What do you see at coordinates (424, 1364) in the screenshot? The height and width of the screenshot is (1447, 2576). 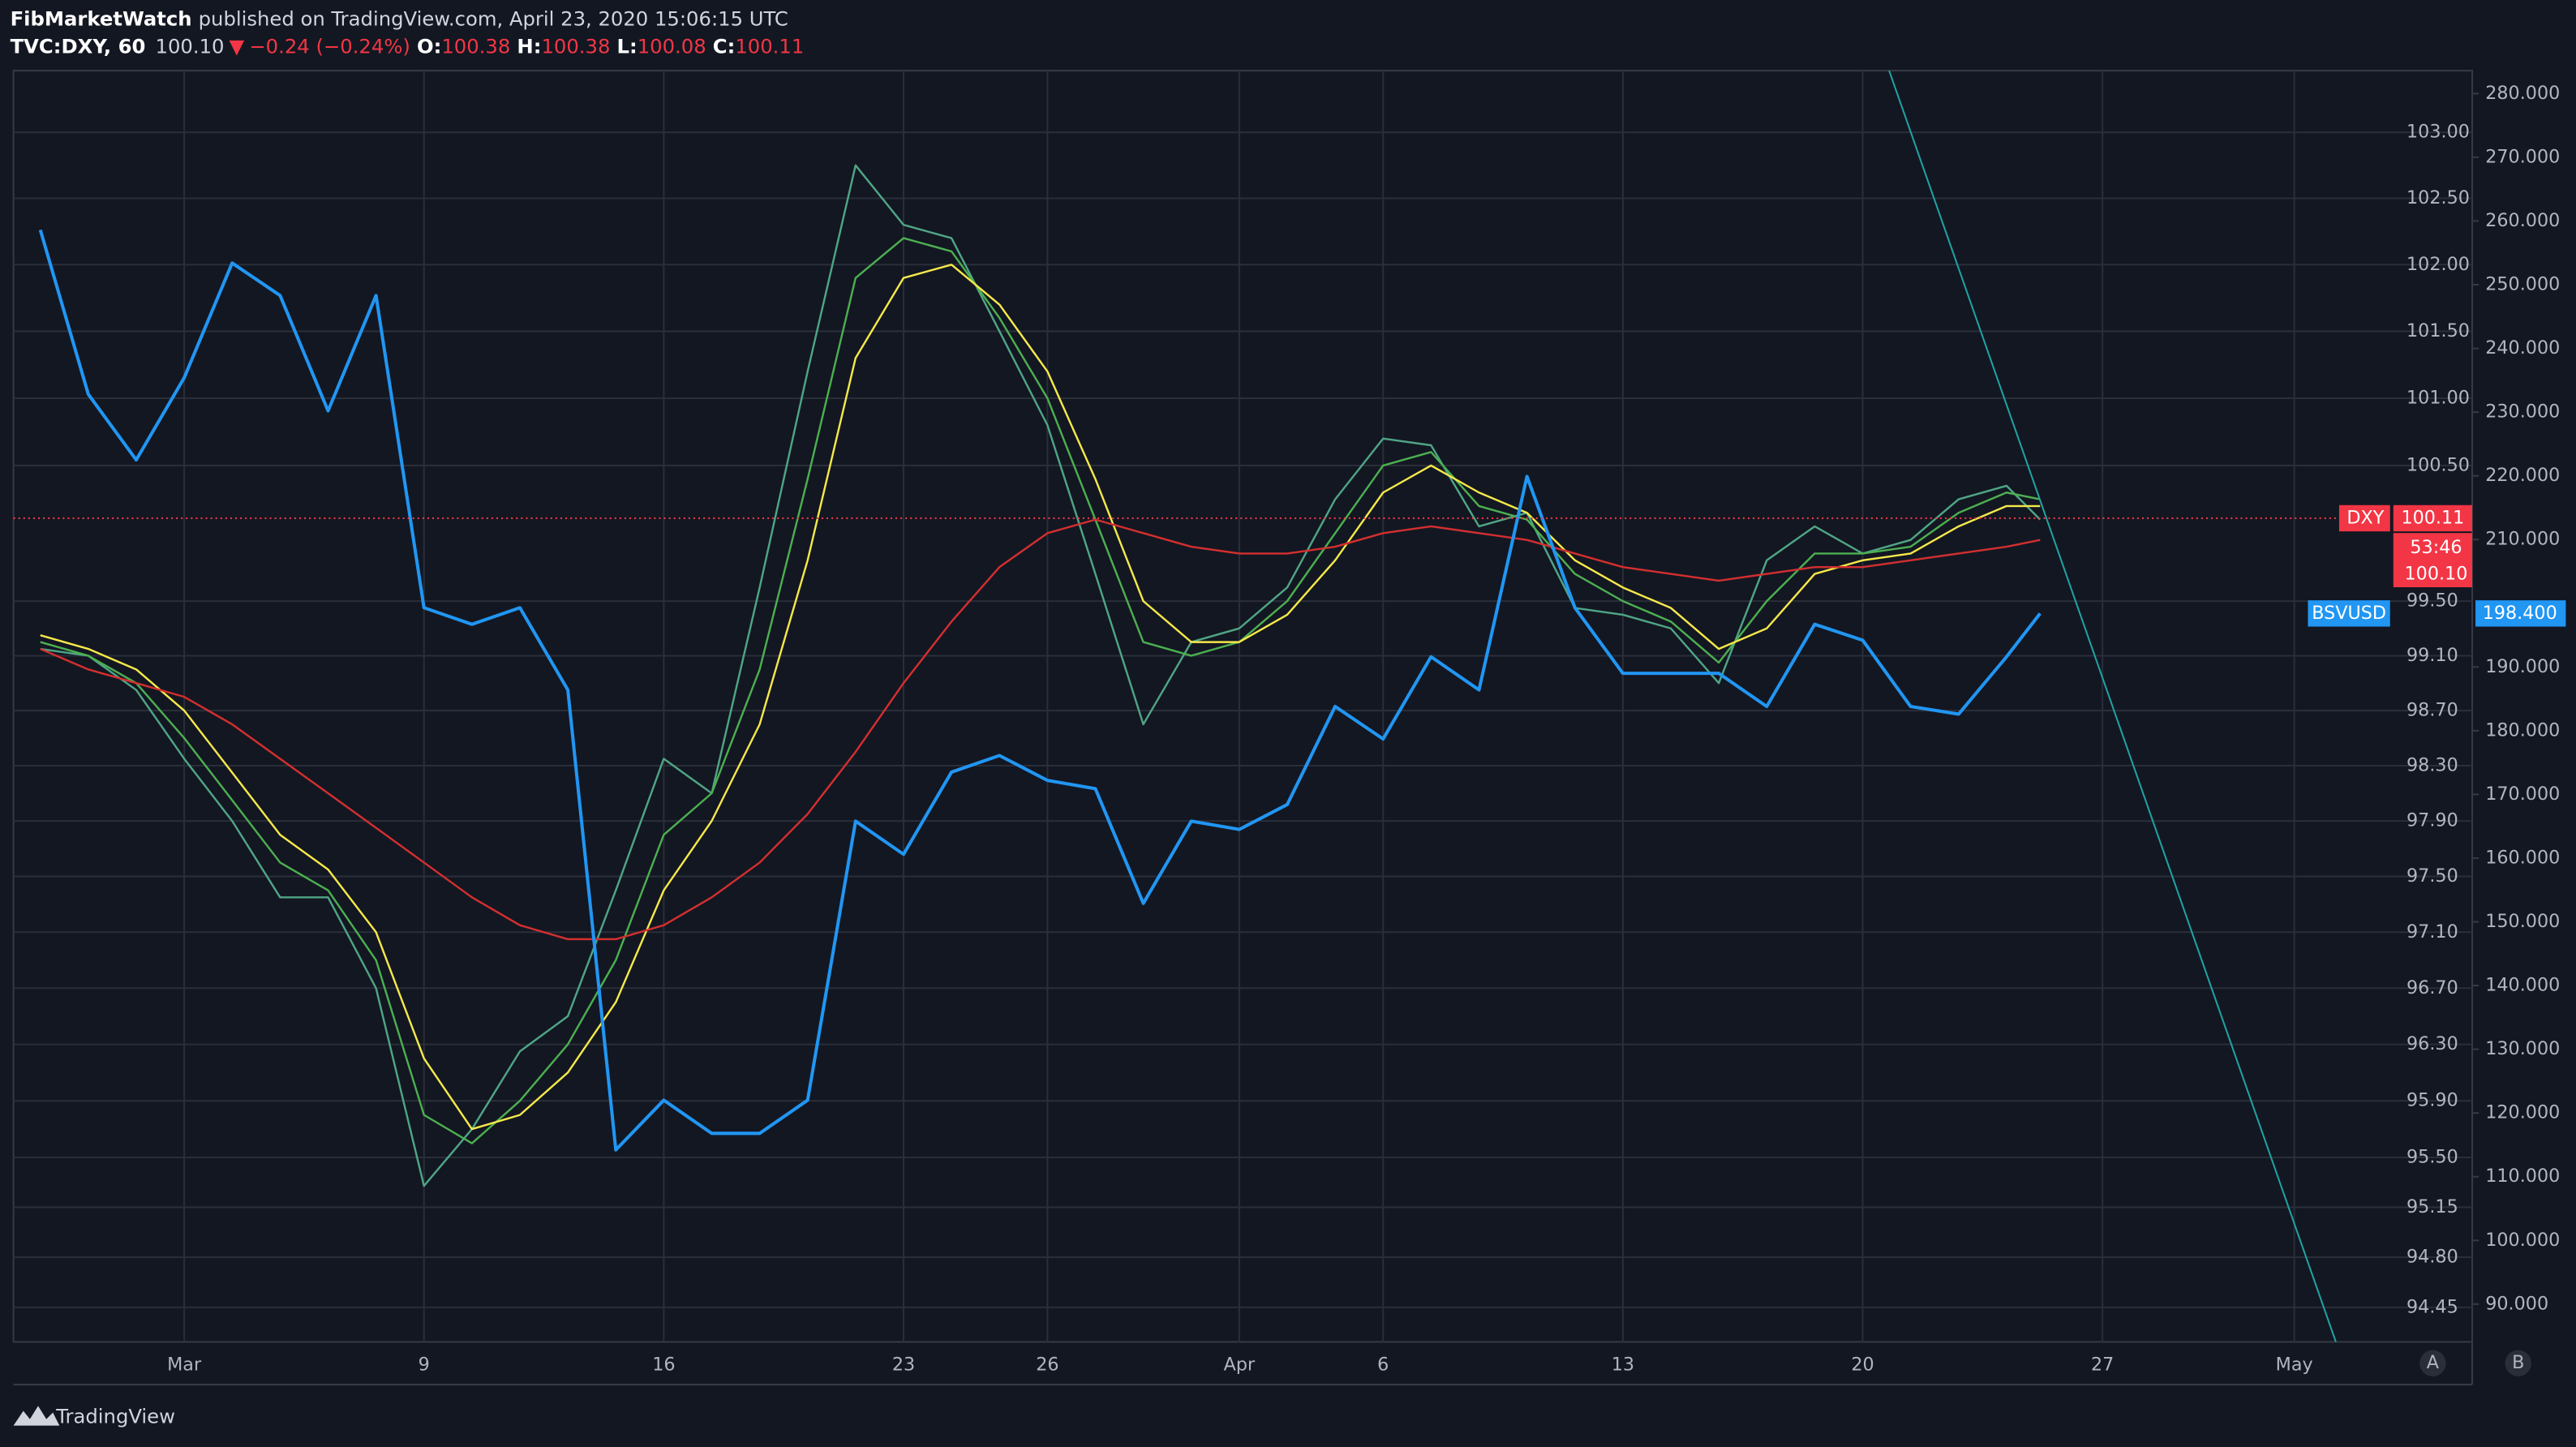 I see `x-tick-label: 9` at bounding box center [424, 1364].